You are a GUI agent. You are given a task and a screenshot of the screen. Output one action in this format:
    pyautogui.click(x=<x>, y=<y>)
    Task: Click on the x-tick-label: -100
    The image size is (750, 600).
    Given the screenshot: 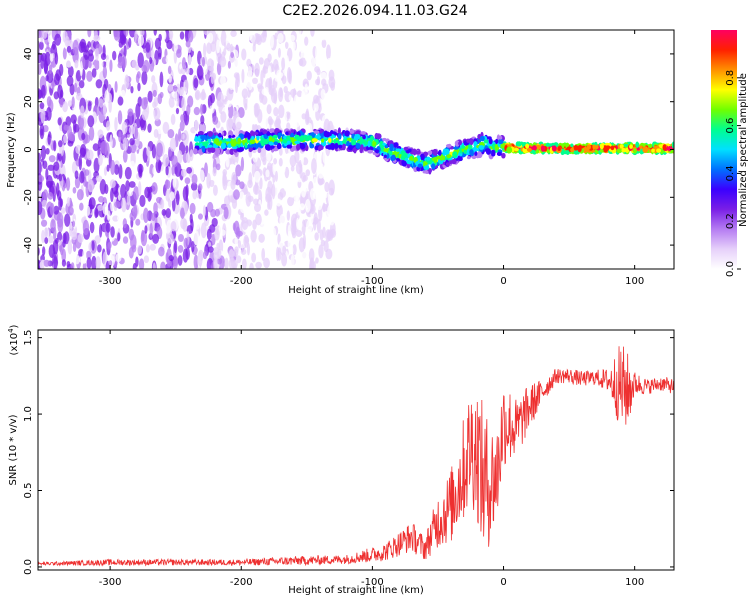 What is the action you would take?
    pyautogui.click(x=372, y=582)
    